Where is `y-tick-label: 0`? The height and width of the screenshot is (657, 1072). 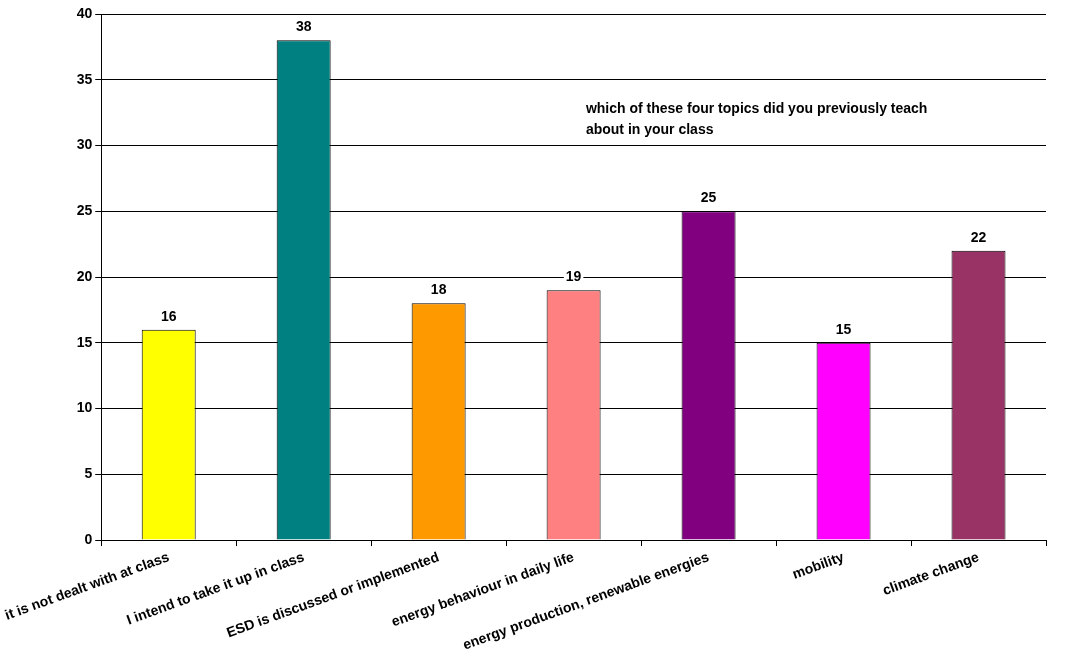
y-tick-label: 0 is located at coordinates (88, 538).